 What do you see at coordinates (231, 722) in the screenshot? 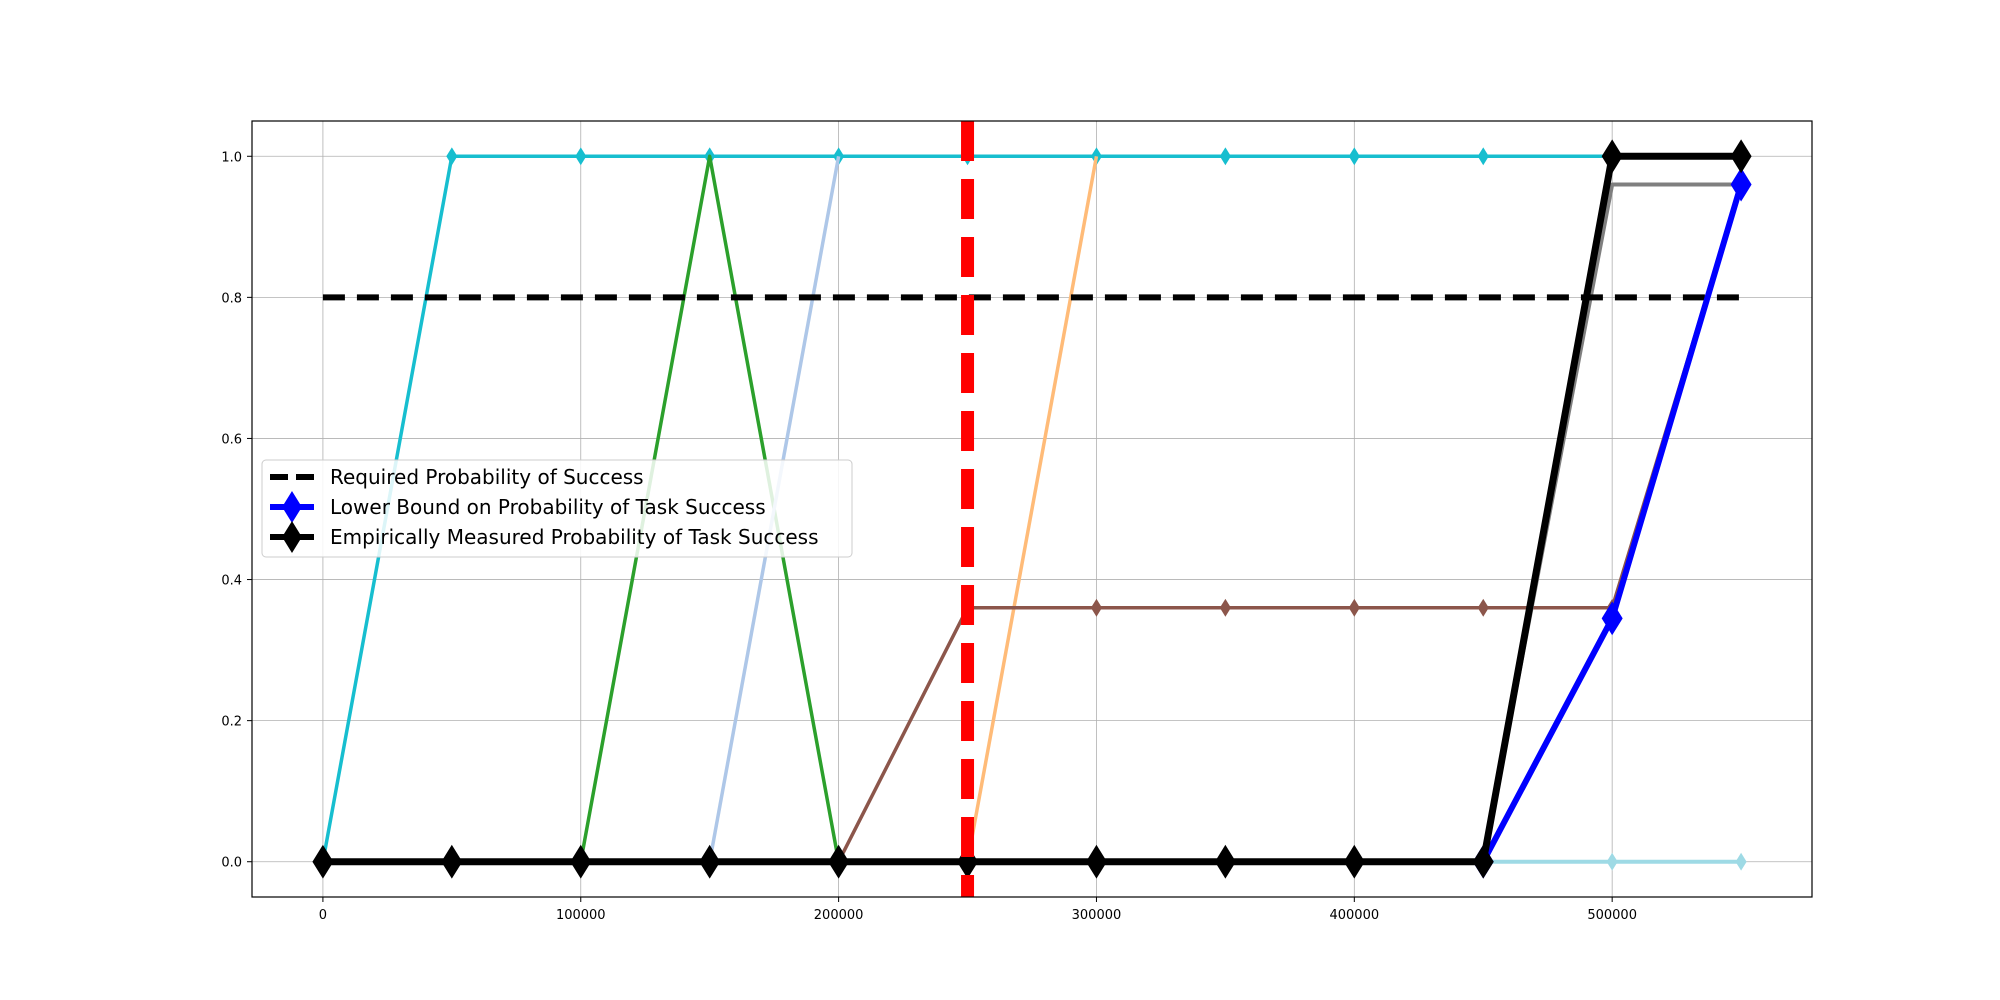
I see `y-tick-label: 0.2` at bounding box center [231, 722].